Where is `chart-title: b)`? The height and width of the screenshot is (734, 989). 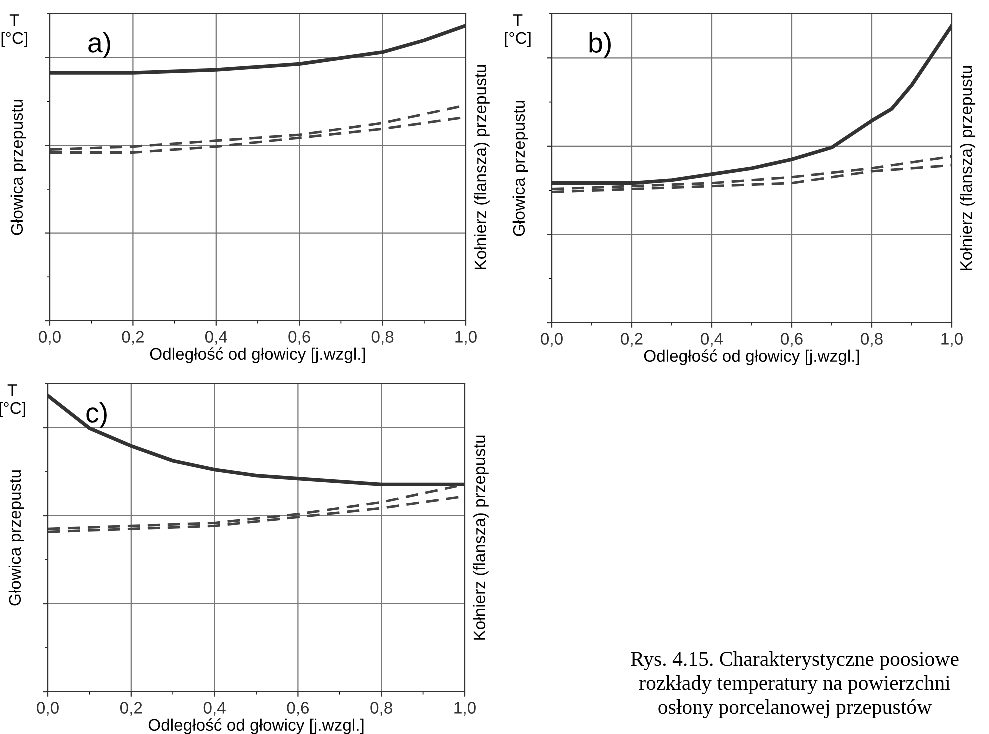
chart-title: b) is located at coordinates (600, 45).